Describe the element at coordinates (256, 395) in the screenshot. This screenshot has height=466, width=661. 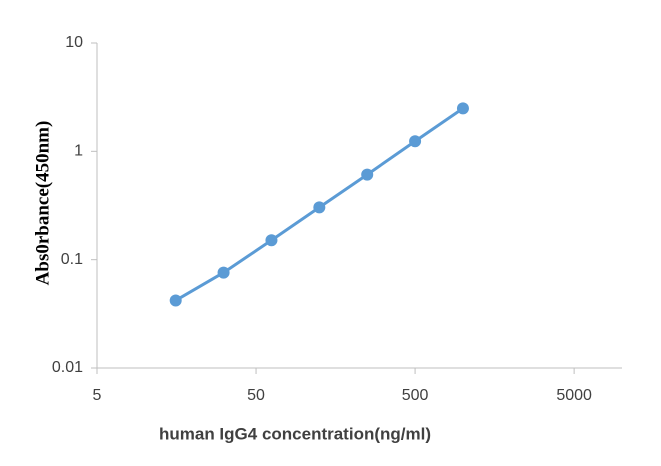
I see `x-tick-label: 50` at that location.